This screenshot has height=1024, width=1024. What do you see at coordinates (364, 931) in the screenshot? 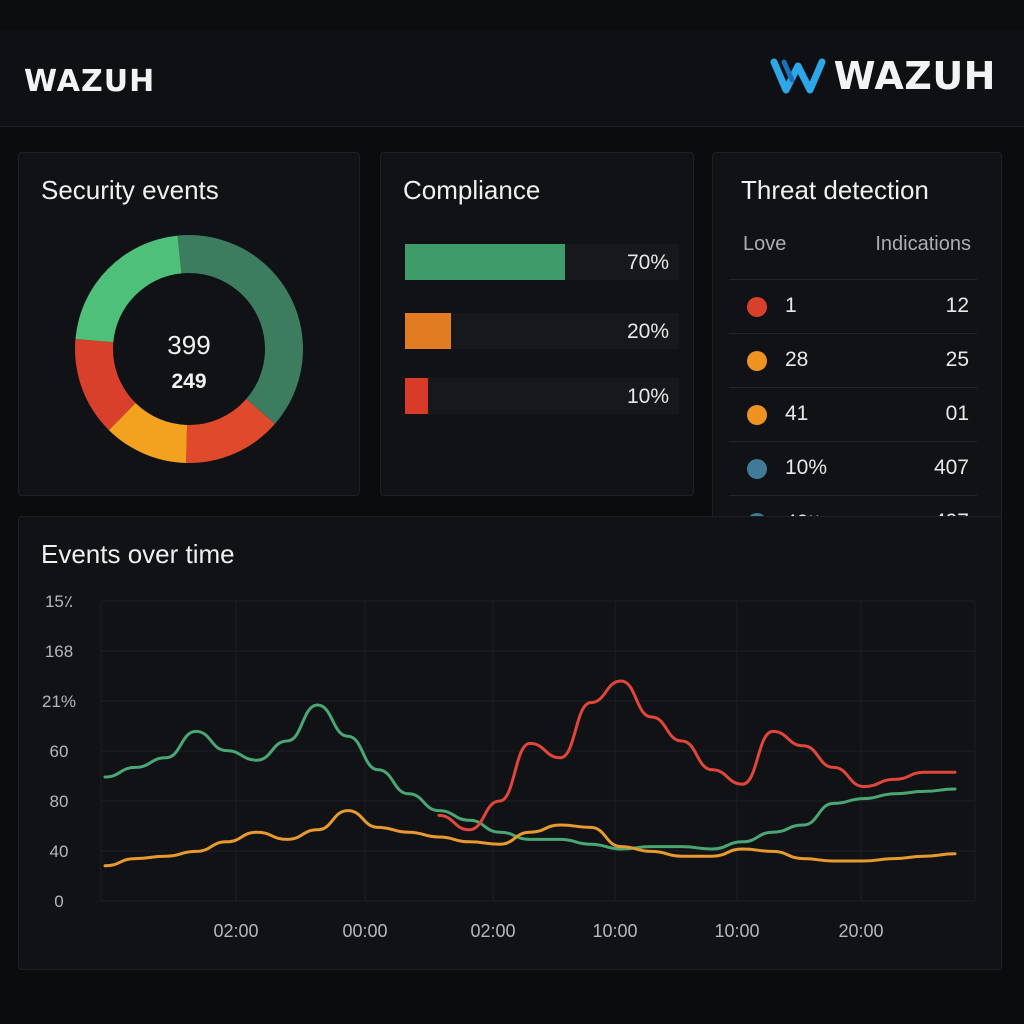
I see `x-tick-label: 00:00` at bounding box center [364, 931].